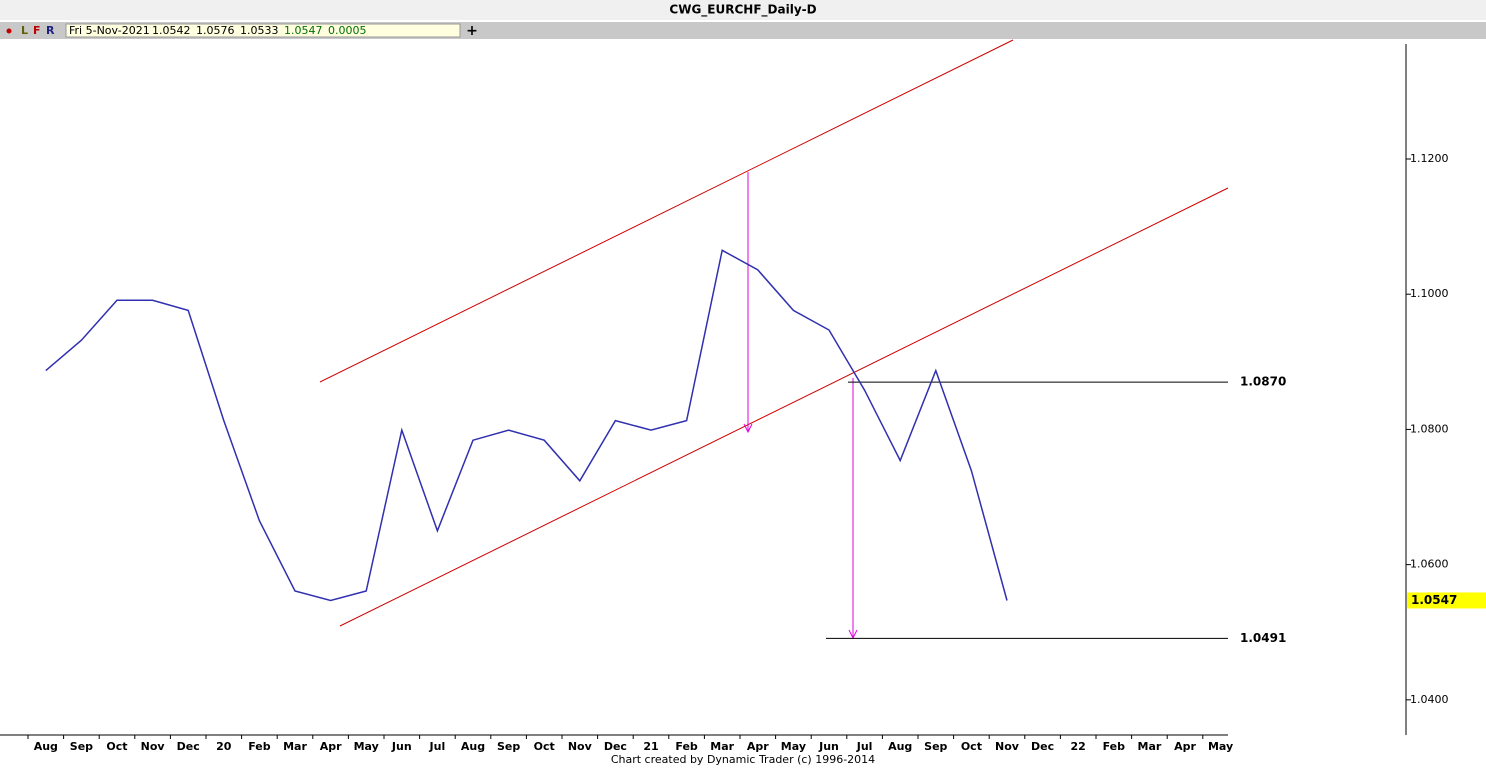  I want to click on x-tick-label: 20, so click(224, 746).